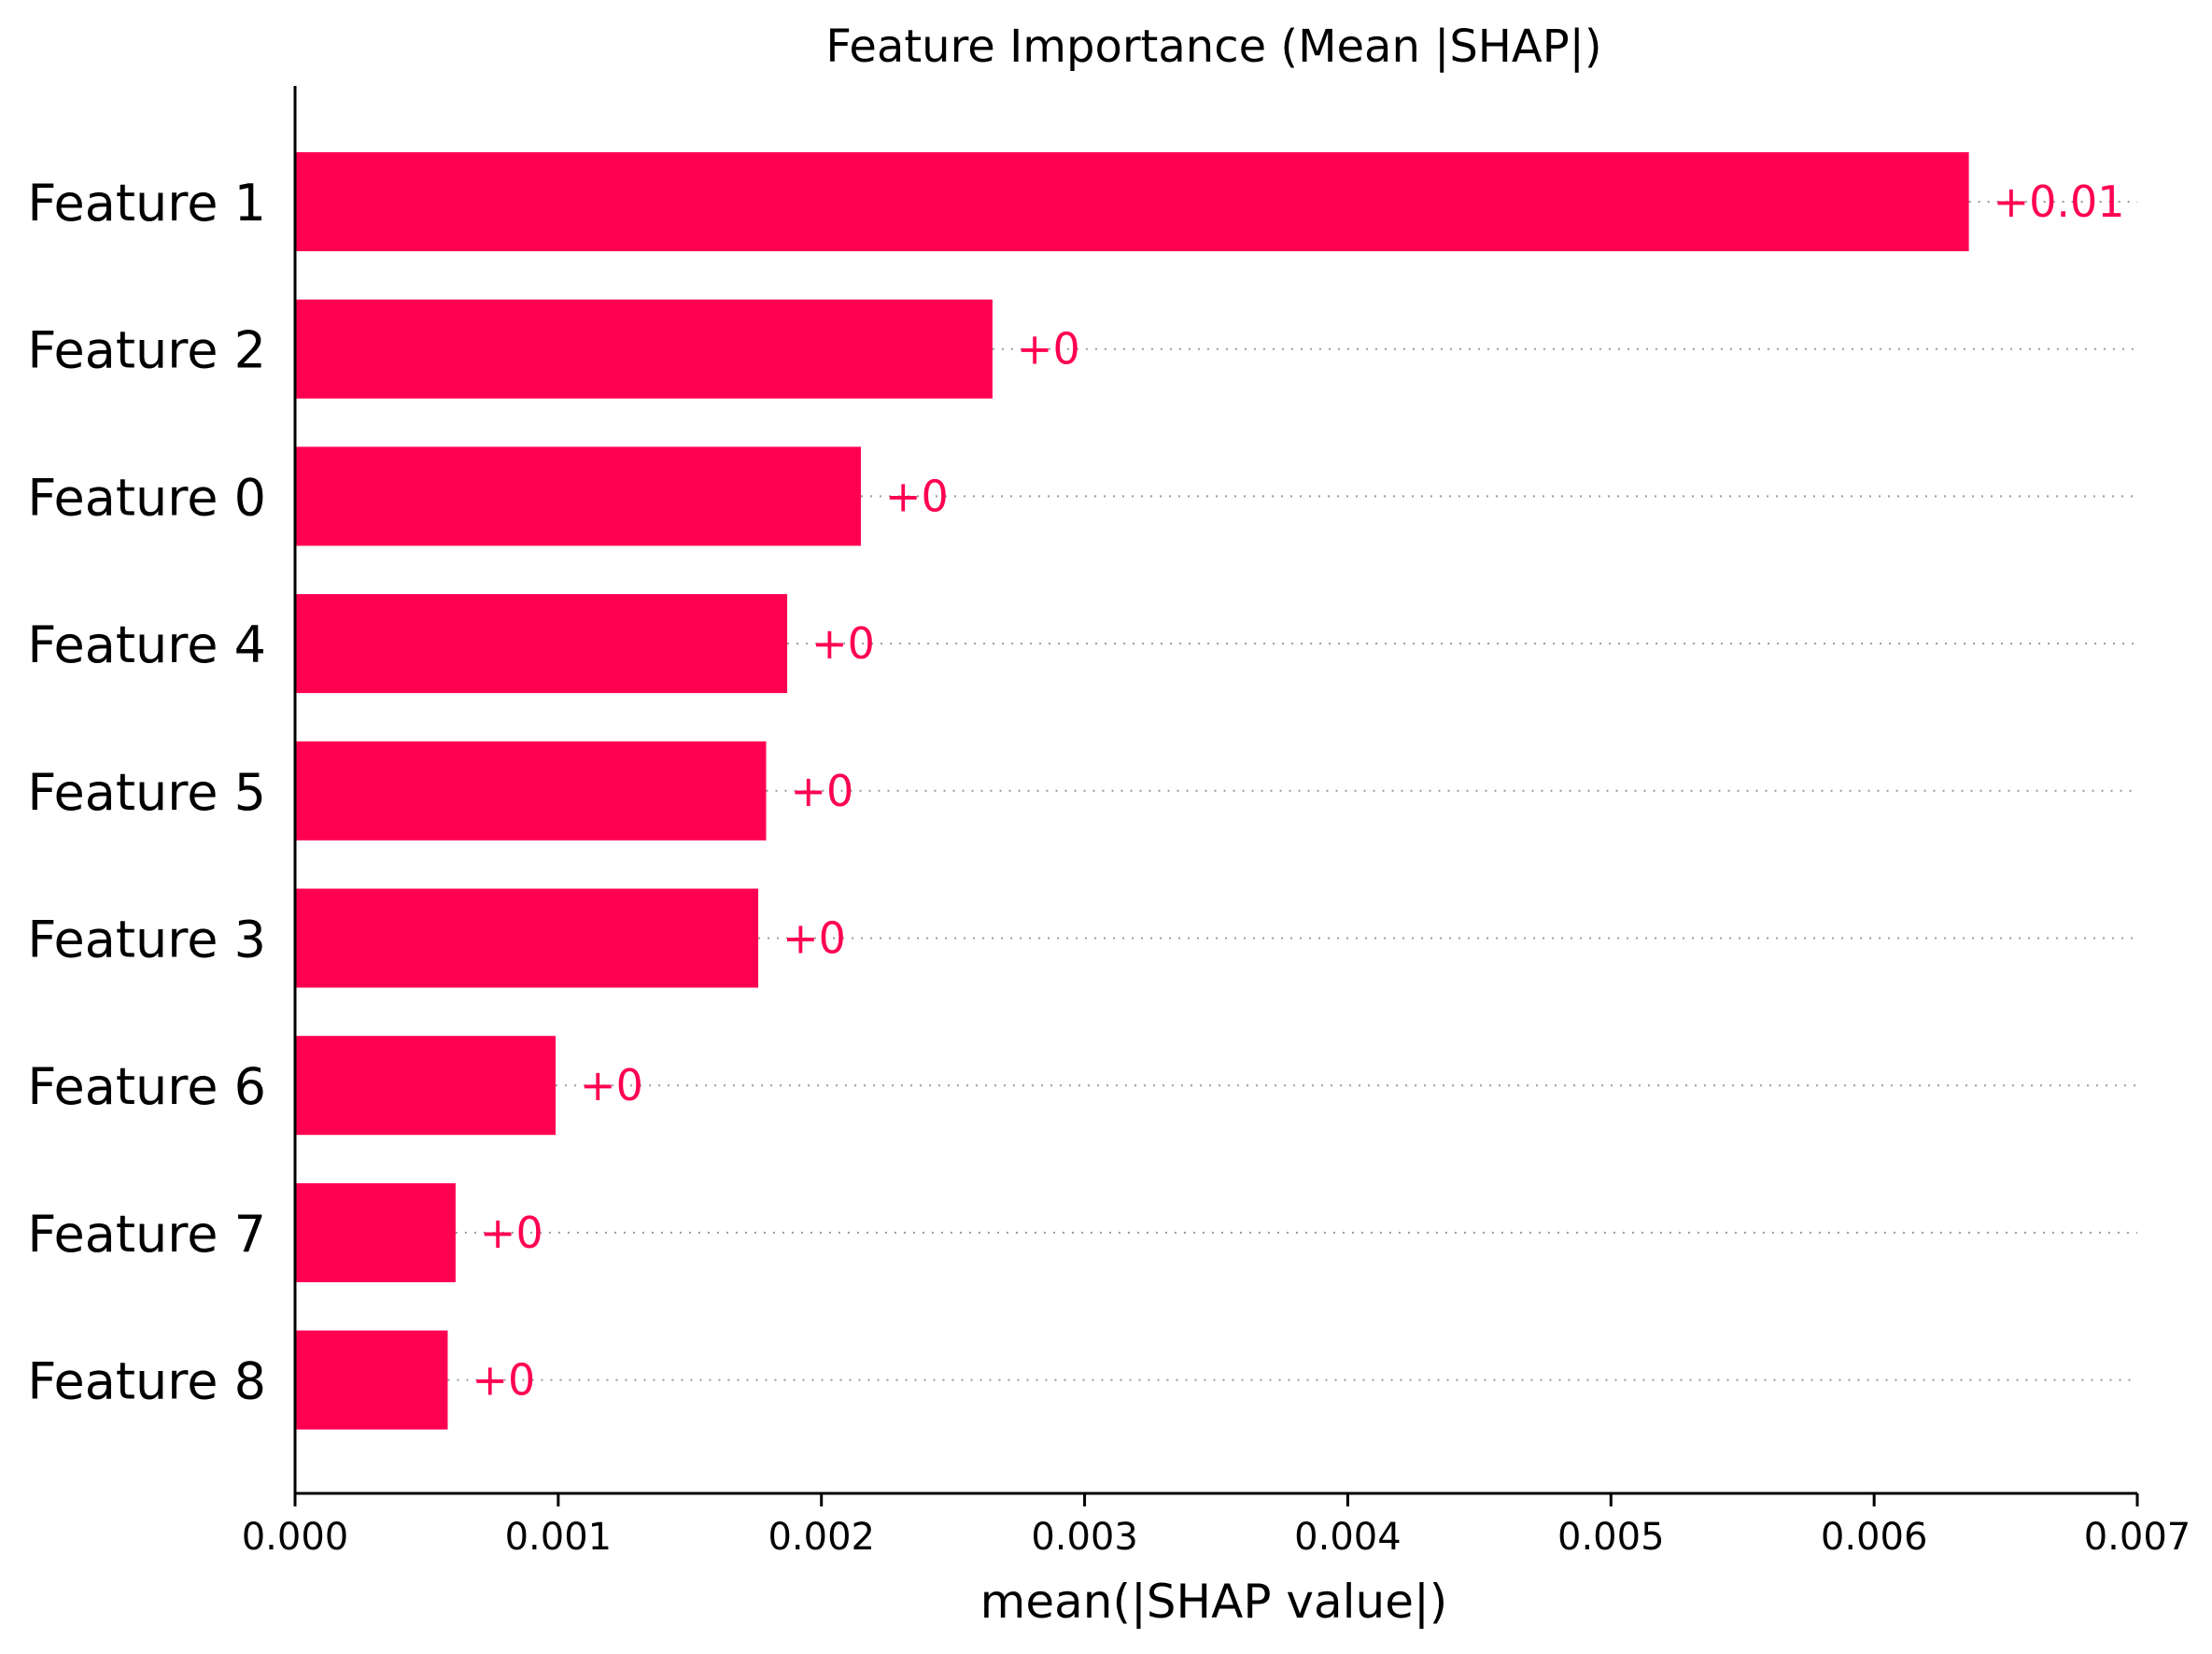 The width and height of the screenshot is (2212, 1654). I want to click on category-label: Feature 1, so click(146, 203).